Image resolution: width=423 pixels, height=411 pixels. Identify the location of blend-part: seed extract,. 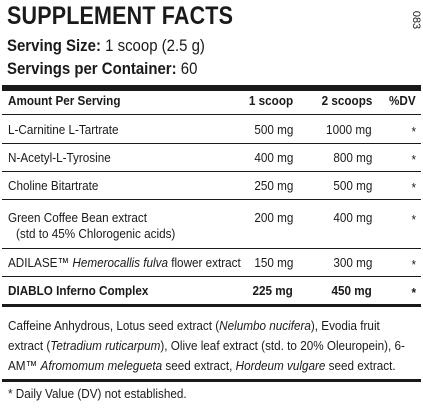
(199, 365).